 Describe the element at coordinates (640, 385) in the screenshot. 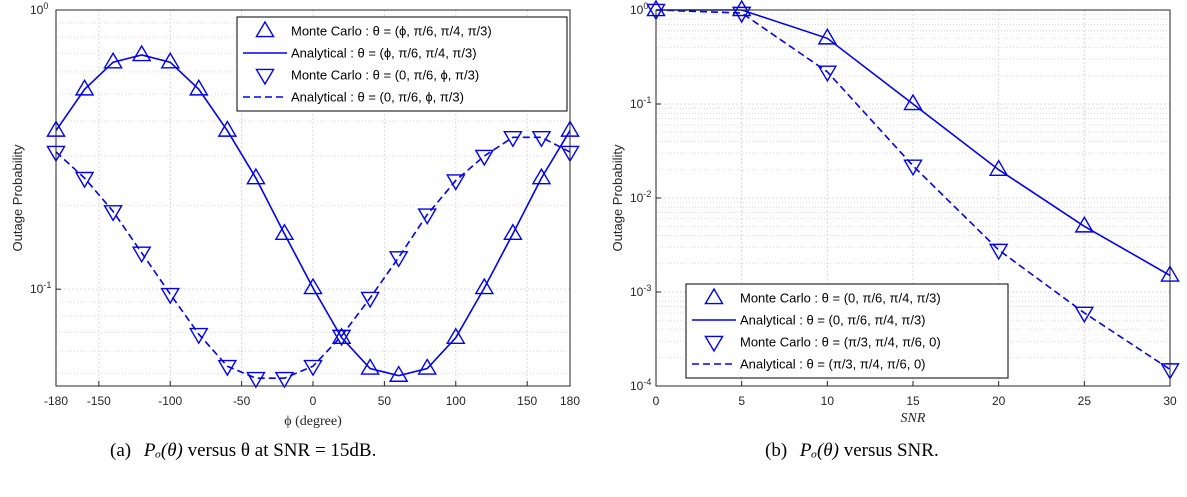

I see `y-tick-label: 10⁻⁴` at that location.